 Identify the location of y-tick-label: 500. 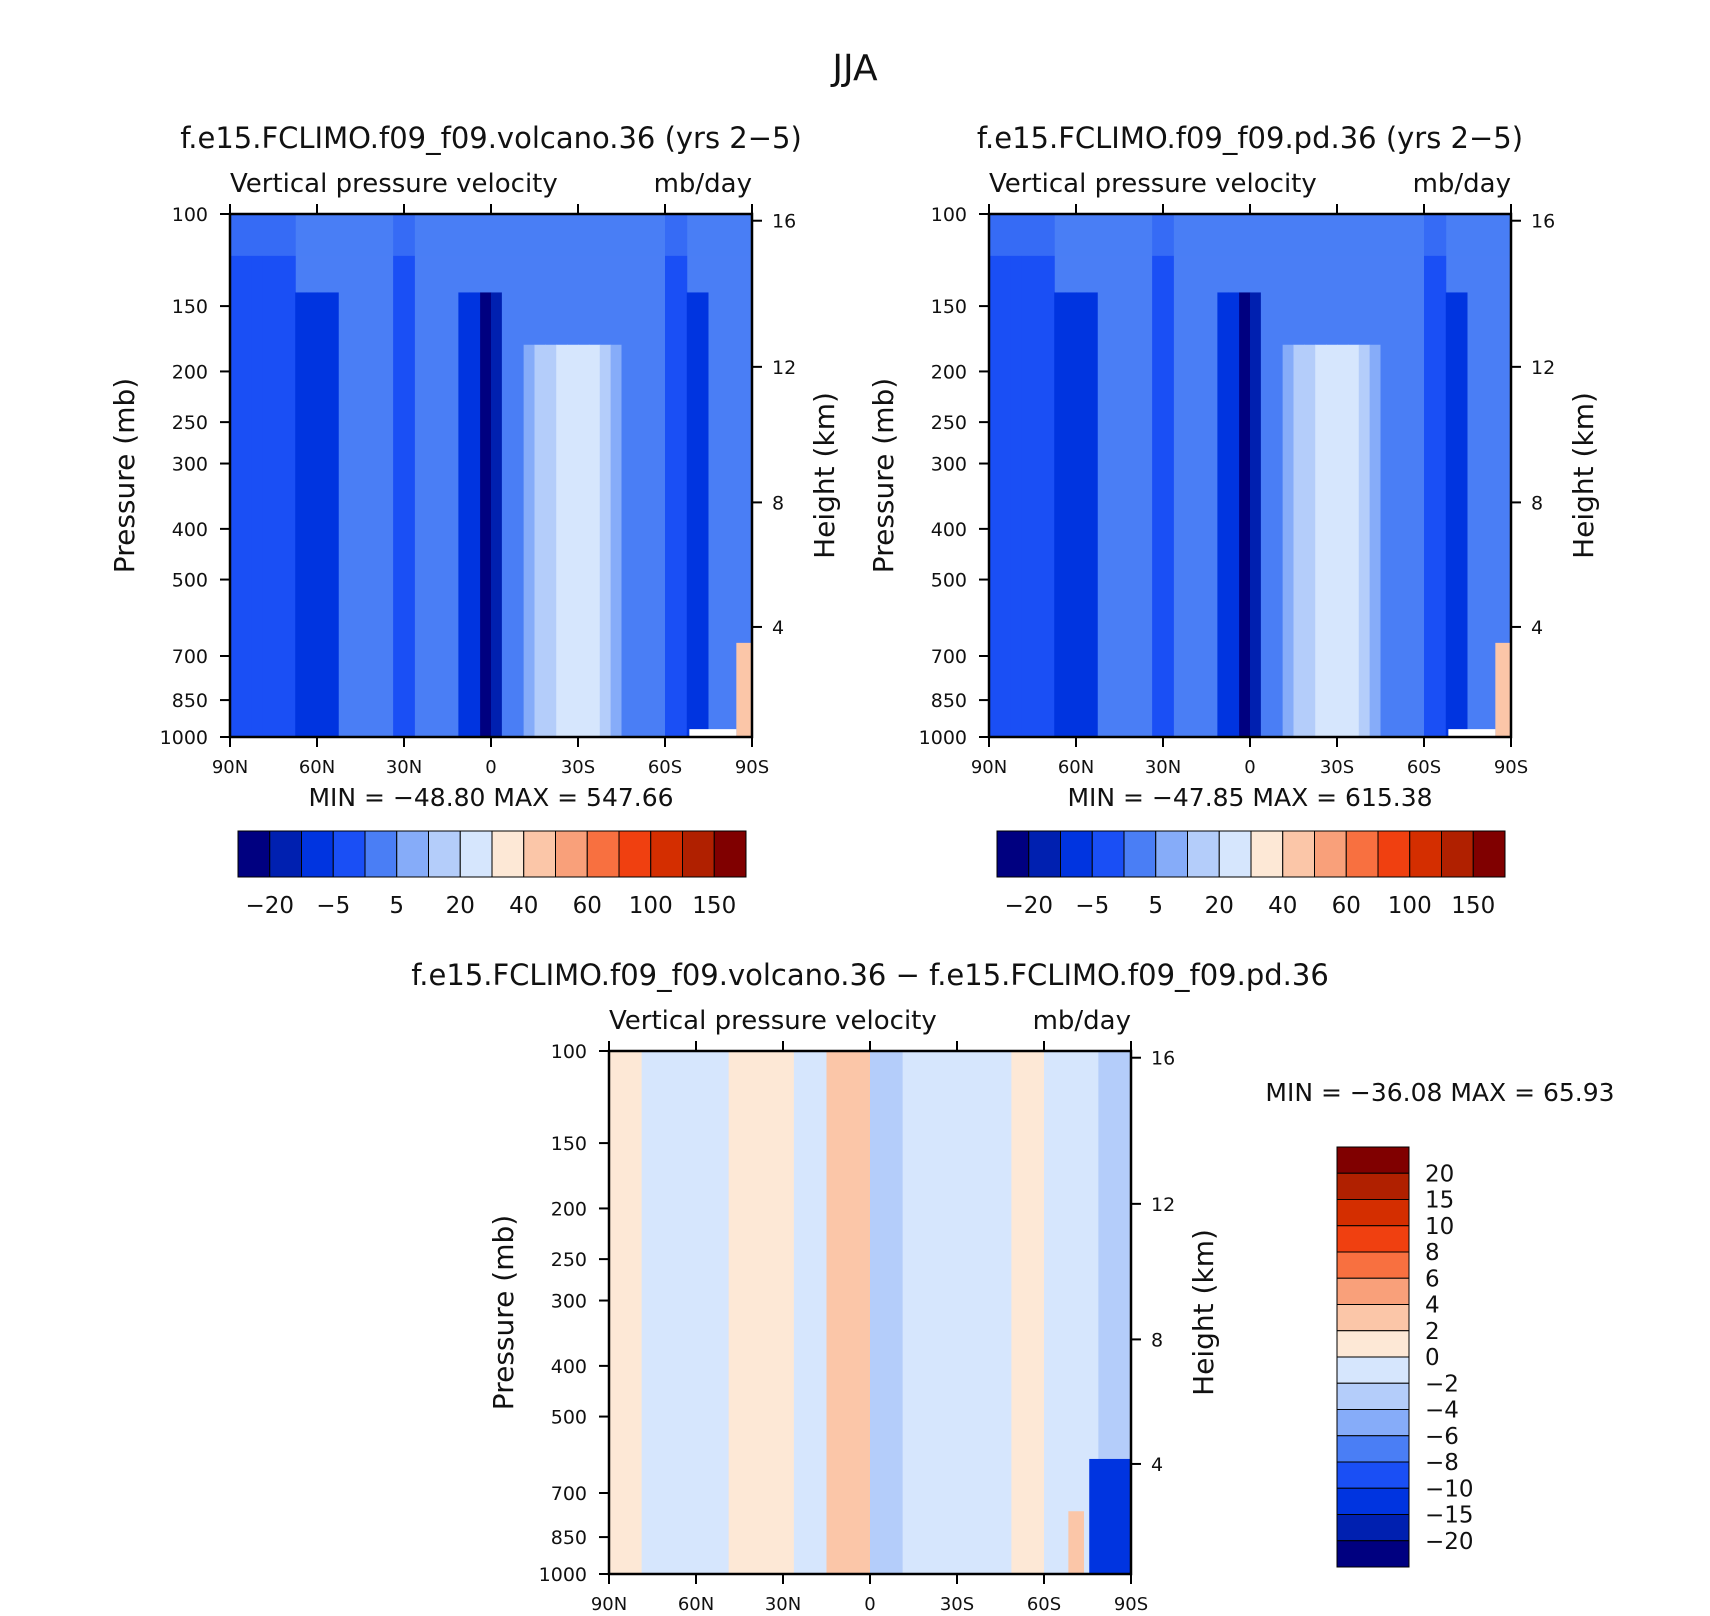
(569, 1418).